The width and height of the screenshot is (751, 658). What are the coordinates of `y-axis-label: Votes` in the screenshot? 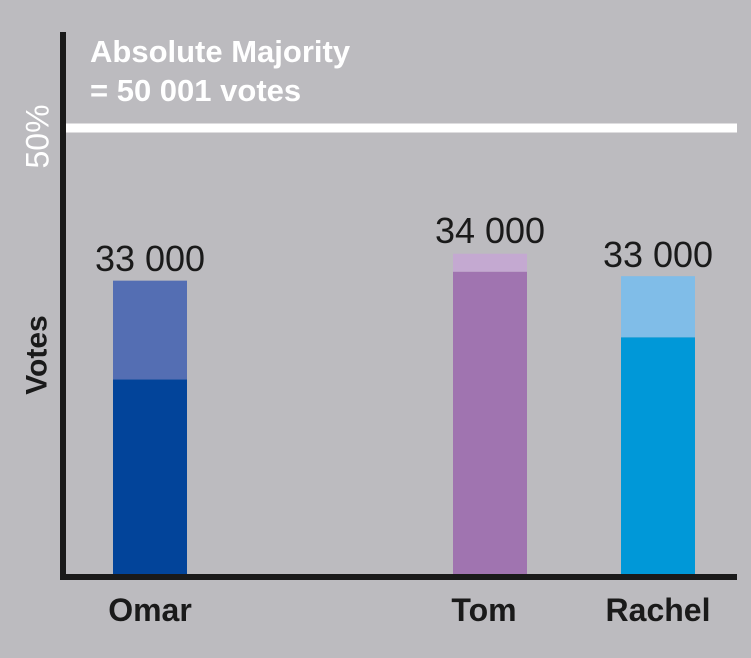 It's located at (37, 355).